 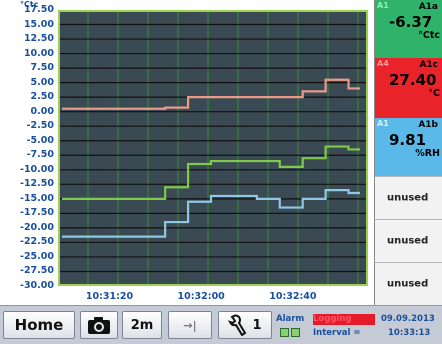 I want to click on home-button: Home, so click(x=39, y=325).